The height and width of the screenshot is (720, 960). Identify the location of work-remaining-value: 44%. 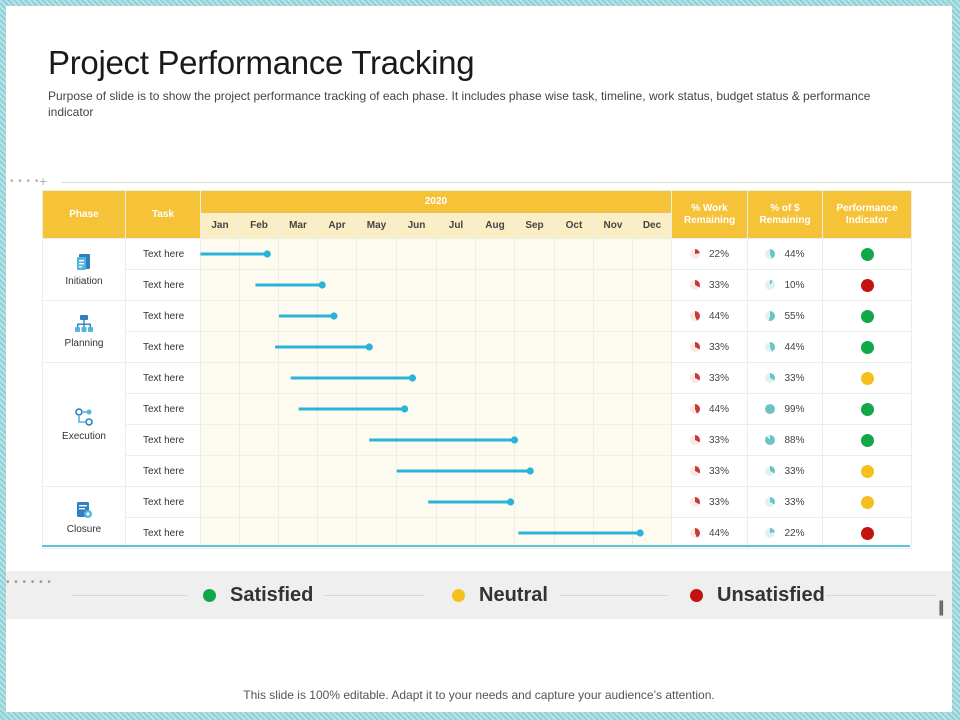
(718, 316).